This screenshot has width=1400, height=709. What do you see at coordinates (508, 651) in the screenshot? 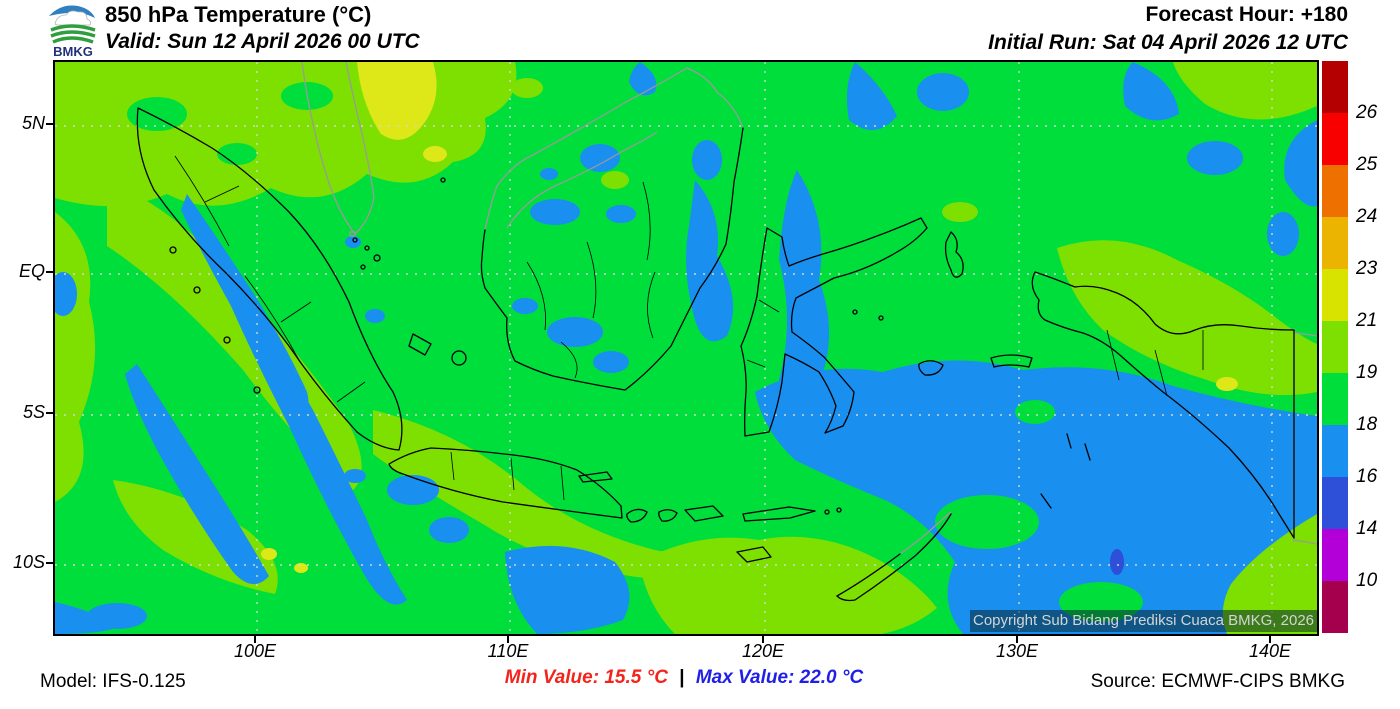
I see `x-axis-label-110e: 110E` at bounding box center [508, 651].